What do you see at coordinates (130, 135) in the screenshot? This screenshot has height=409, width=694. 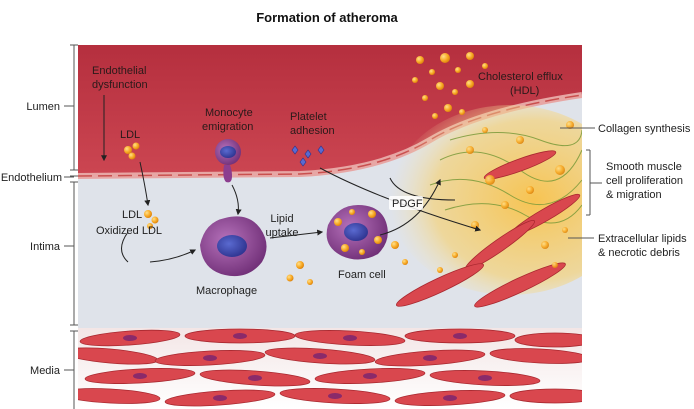 I see `ldl-lumen-label: LDL` at bounding box center [130, 135].